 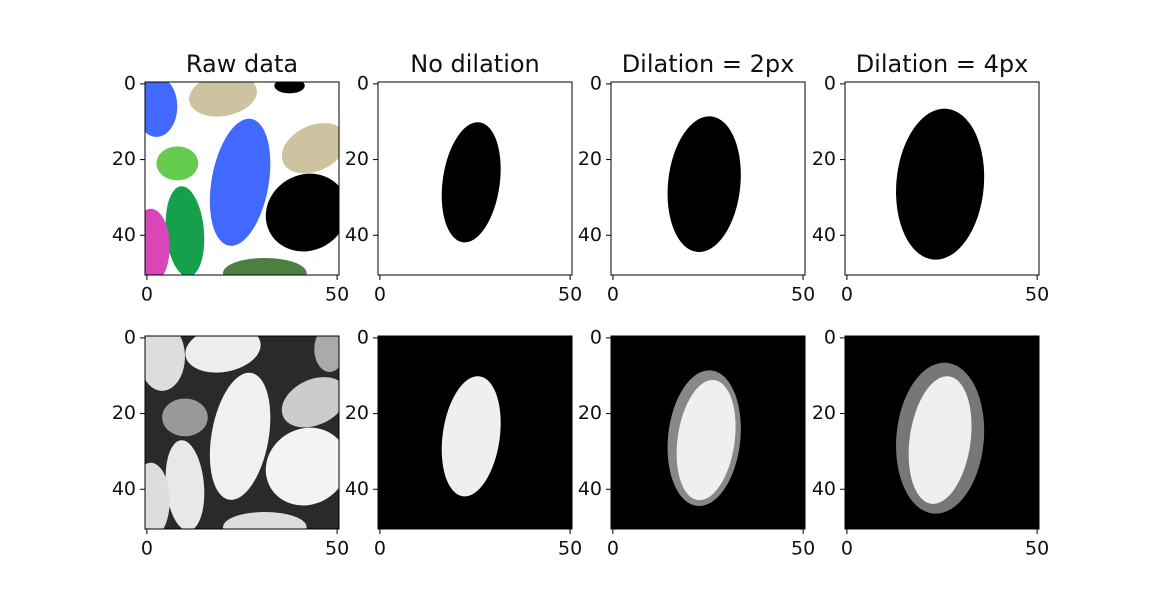 I want to click on panel: Dilation = 2px 0 50 0 20 40, so click(x=696, y=178).